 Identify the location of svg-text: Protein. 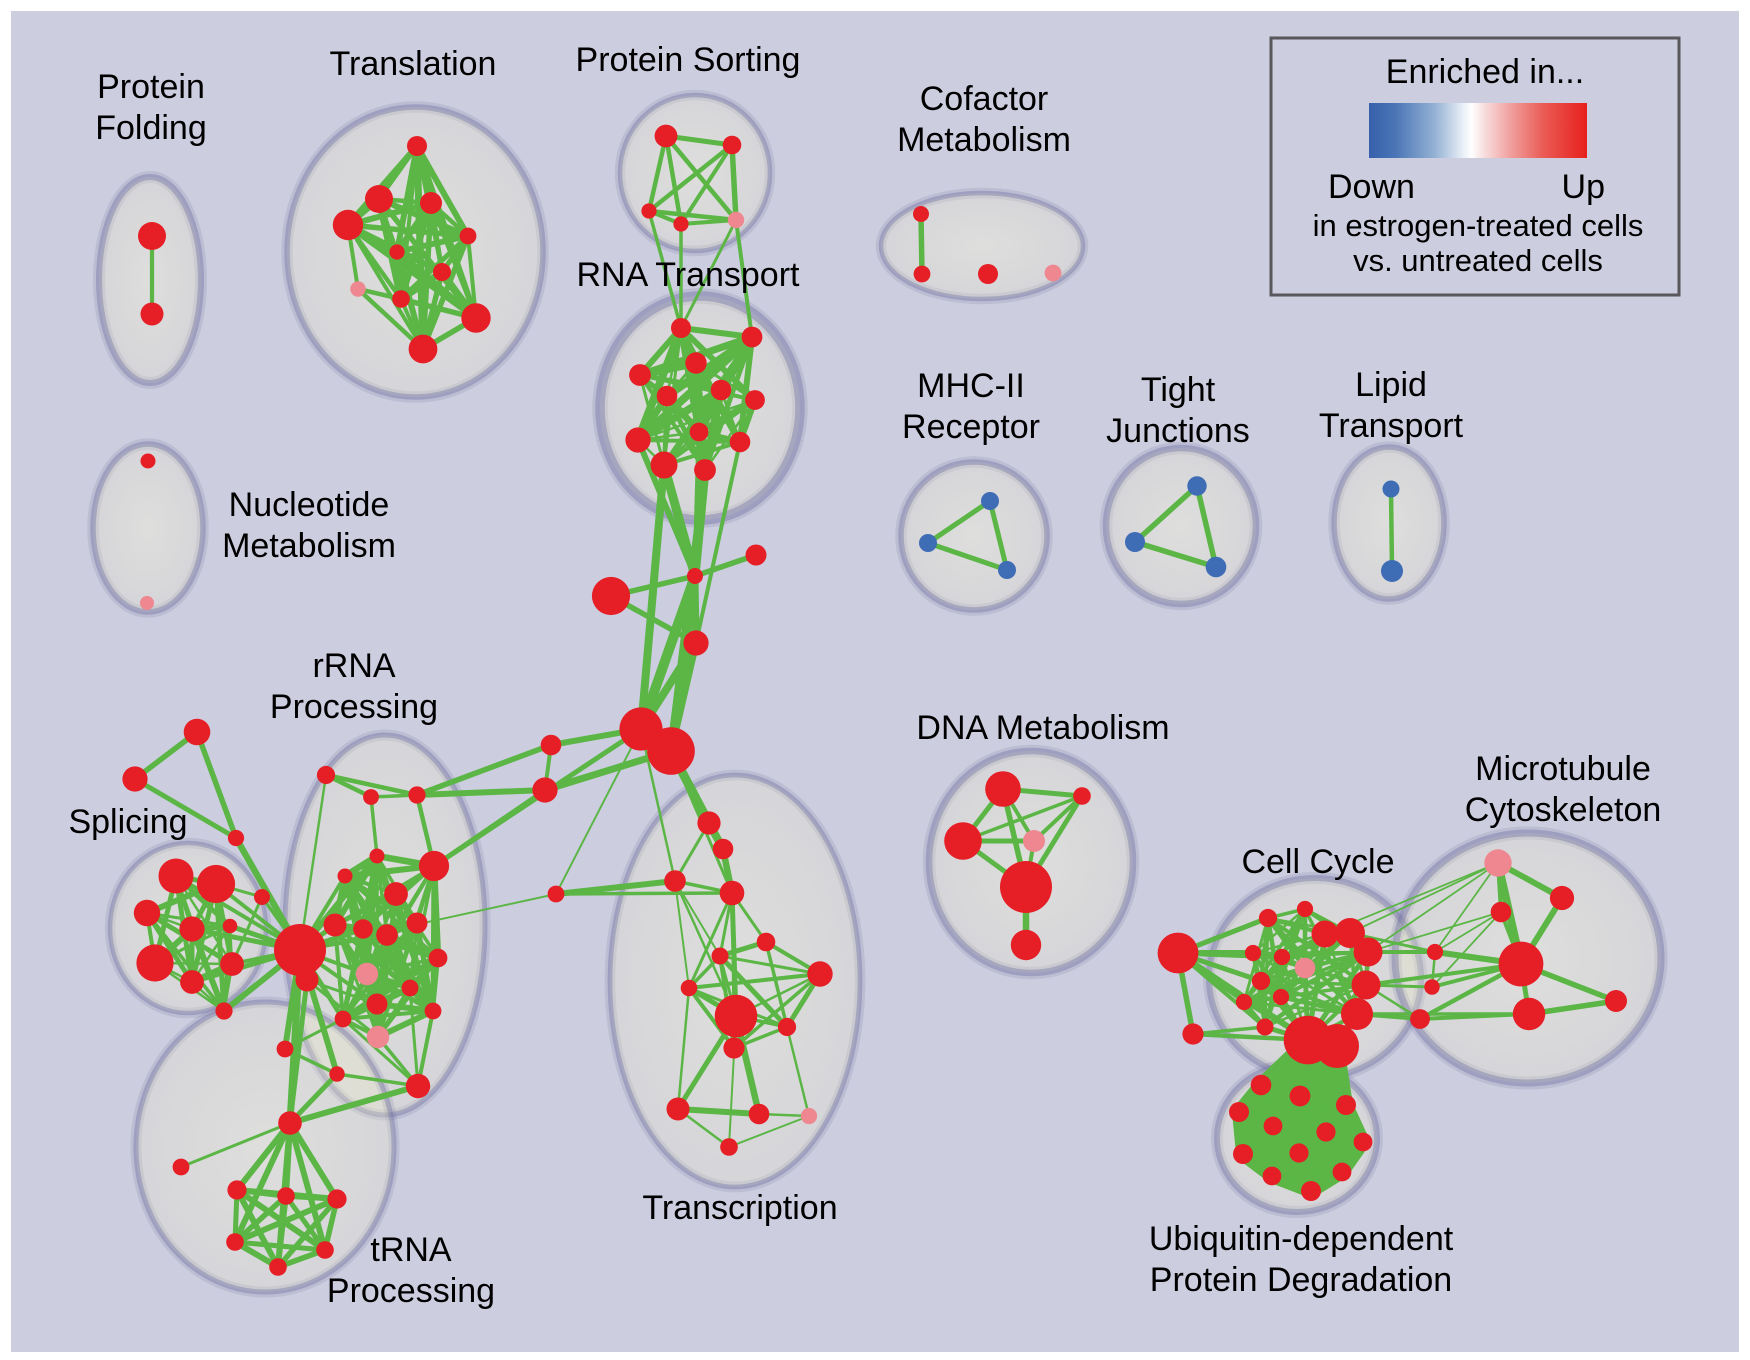
(151, 87).